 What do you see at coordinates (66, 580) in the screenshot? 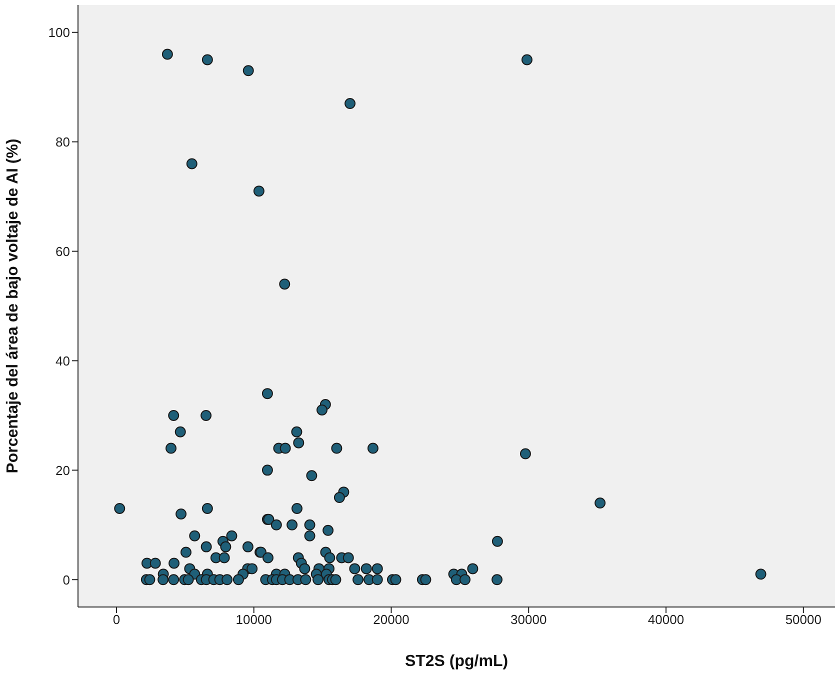
I see `y-tick-label: 0` at bounding box center [66, 580].